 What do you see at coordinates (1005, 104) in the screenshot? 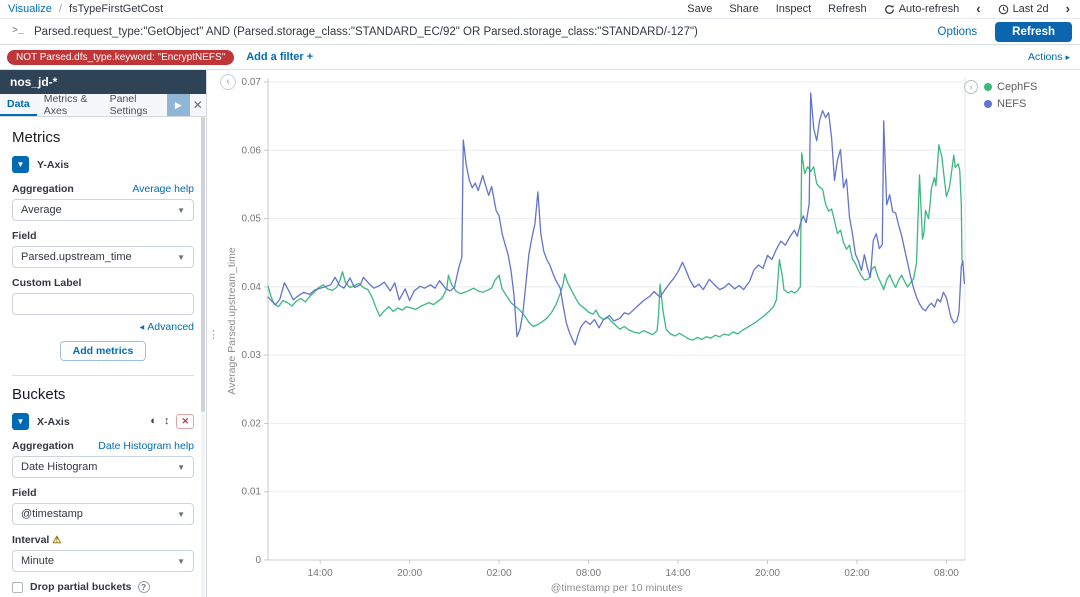
I see `legend-item-nefs: NEFS` at bounding box center [1005, 104].